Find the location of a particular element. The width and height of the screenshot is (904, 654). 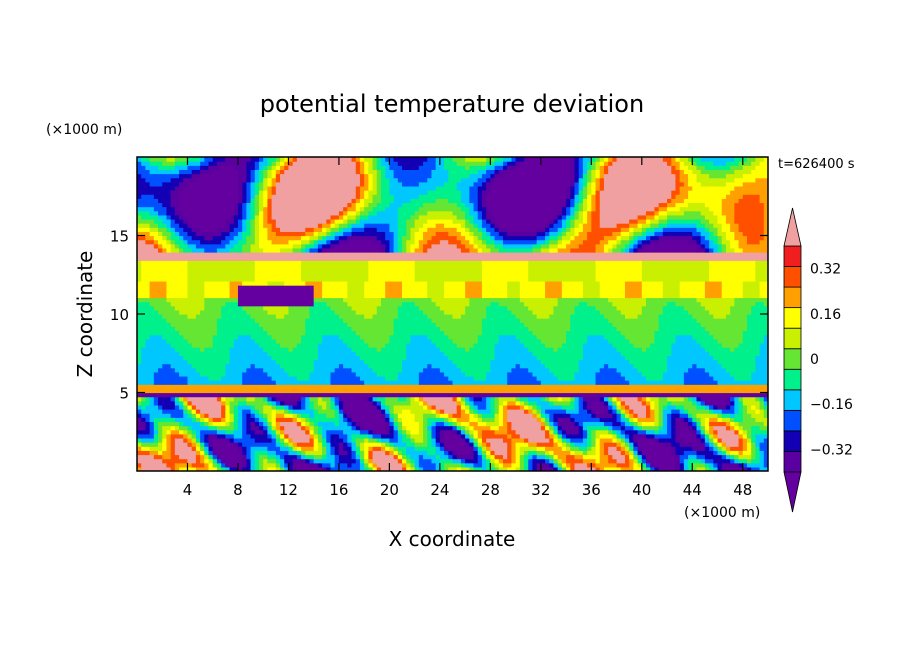

colorbar-segment is located at coordinates (792, 297).